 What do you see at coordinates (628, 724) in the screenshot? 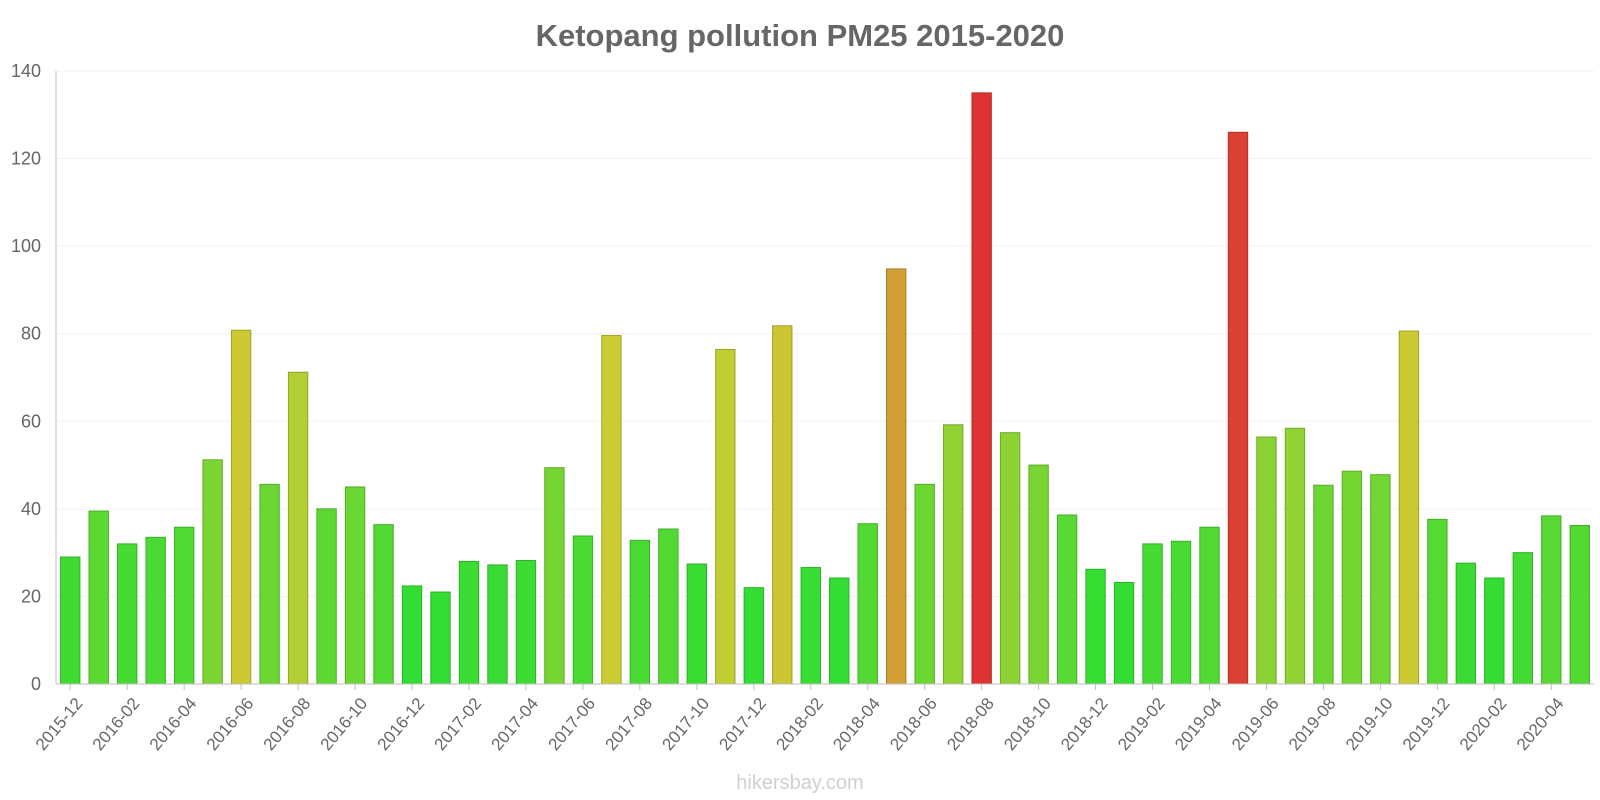
I see `x-tick-label: 2017-08` at bounding box center [628, 724].